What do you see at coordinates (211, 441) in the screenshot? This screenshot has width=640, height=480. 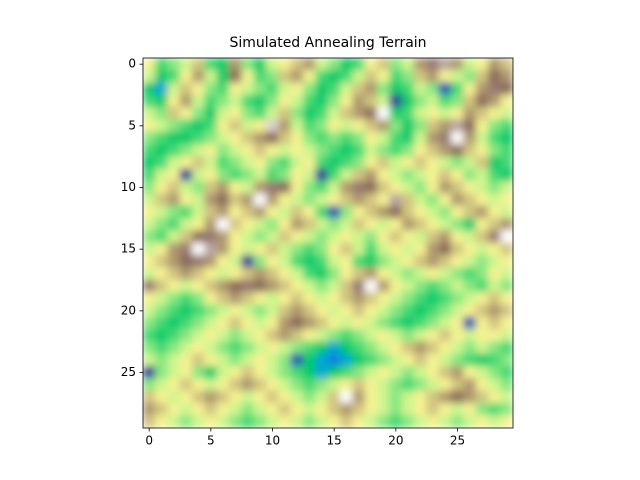 I see `x-tick-label: 5` at bounding box center [211, 441].